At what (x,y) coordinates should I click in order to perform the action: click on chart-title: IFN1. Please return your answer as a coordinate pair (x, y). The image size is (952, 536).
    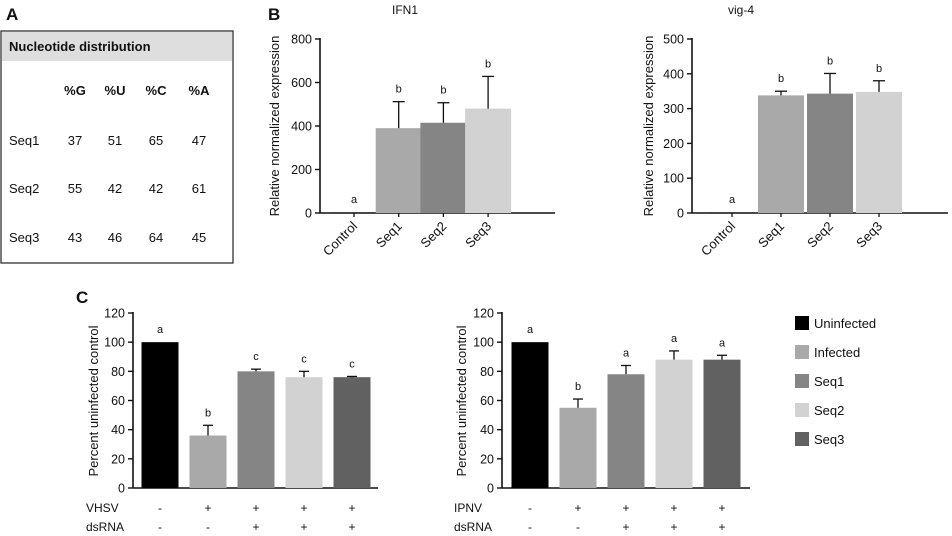
    Looking at the image, I should click on (405, 10).